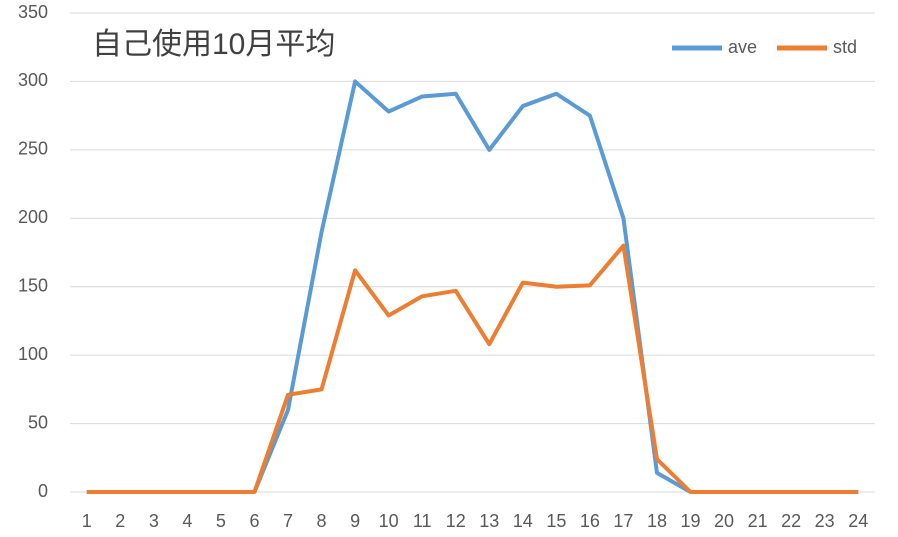 This screenshot has width=898, height=537. What do you see at coordinates (33, 354) in the screenshot?
I see `y-tick-label: 100` at bounding box center [33, 354].